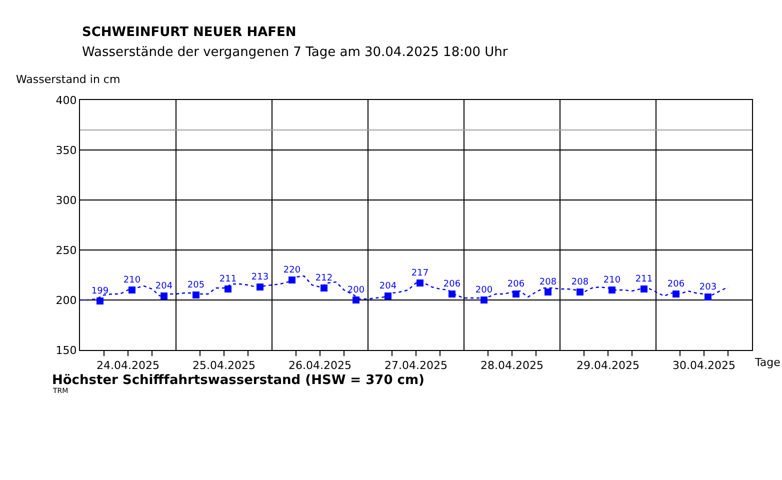 The image size is (782, 480). What do you see at coordinates (320, 365) in the screenshot?
I see `x-tick-label: 26.04.2025` at bounding box center [320, 365].